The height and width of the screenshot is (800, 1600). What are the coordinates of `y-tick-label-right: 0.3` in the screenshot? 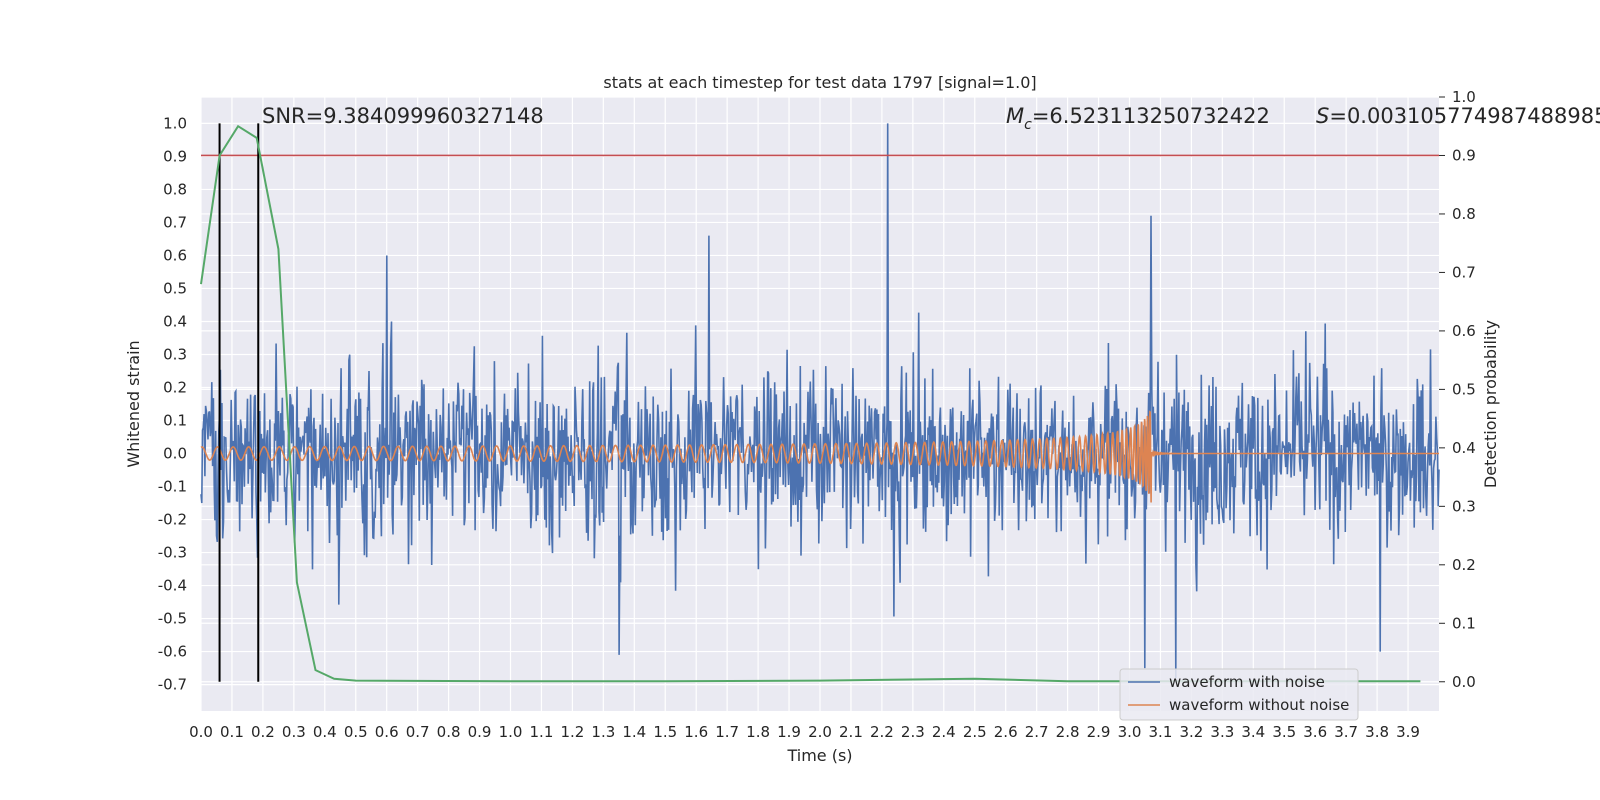 It's located at (1464, 506).